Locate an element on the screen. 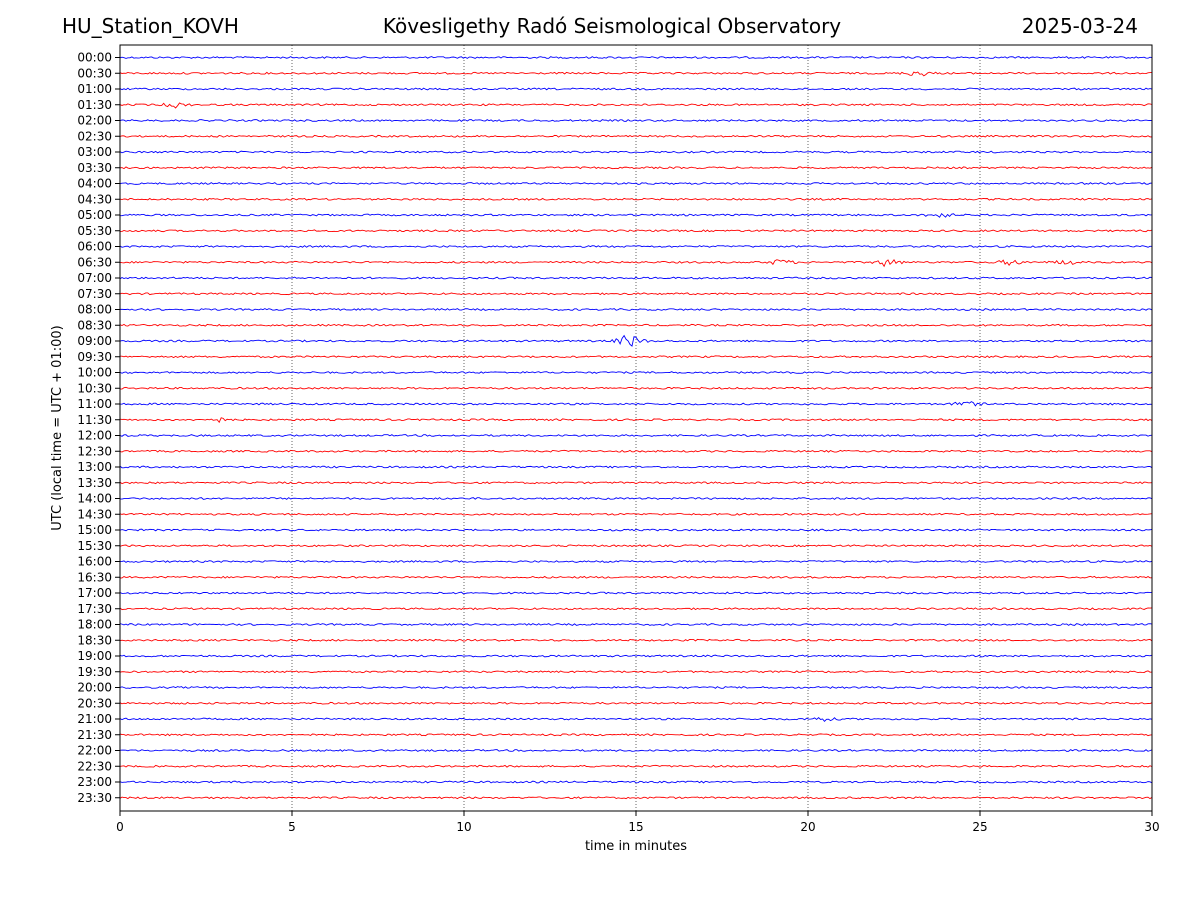  trace-04:00 is located at coordinates (636, 183).